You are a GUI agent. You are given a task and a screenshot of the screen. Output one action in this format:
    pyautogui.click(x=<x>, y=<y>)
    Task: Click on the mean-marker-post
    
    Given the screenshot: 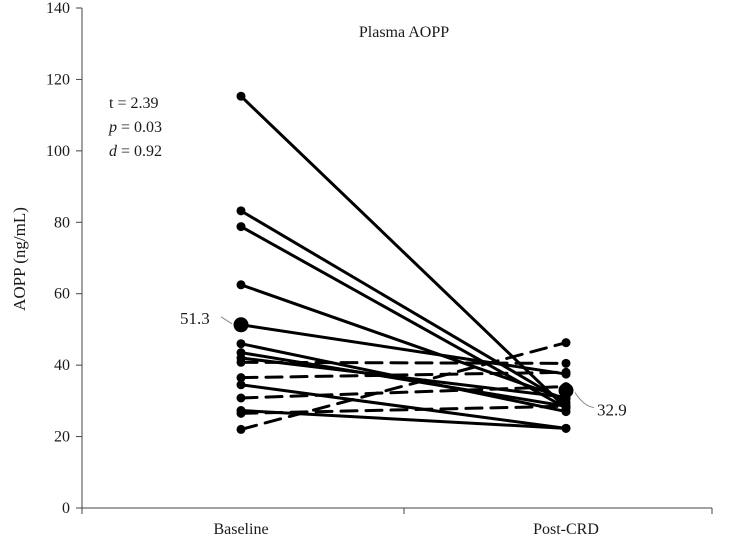 What is the action you would take?
    pyautogui.click(x=566, y=390)
    